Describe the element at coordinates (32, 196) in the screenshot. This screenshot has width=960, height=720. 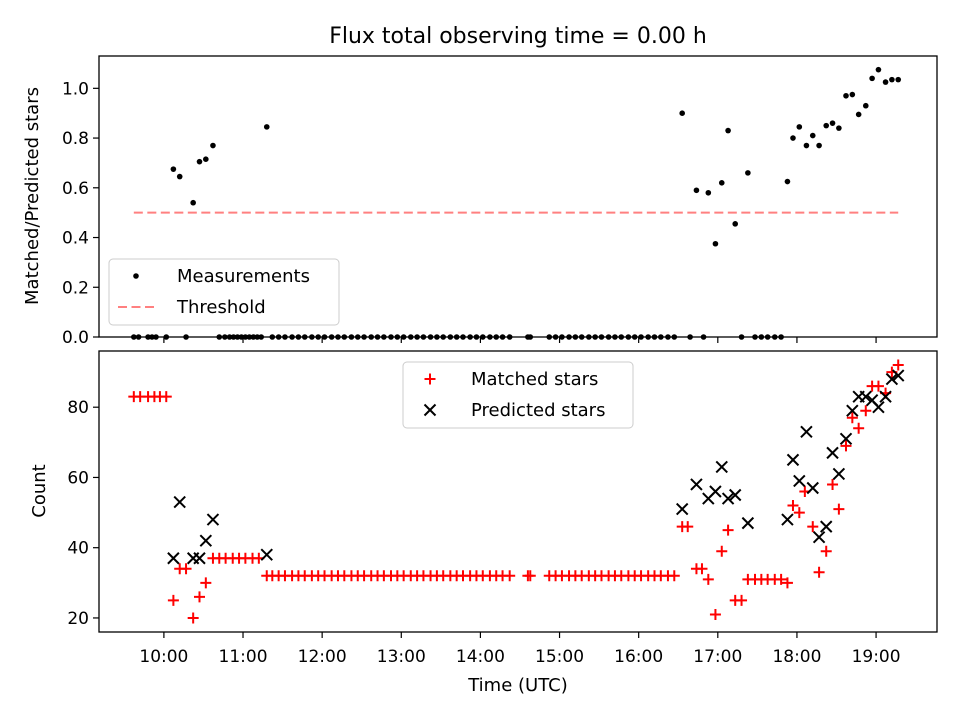
I see `y-axis-label: Matched/Predicted stars` at that location.